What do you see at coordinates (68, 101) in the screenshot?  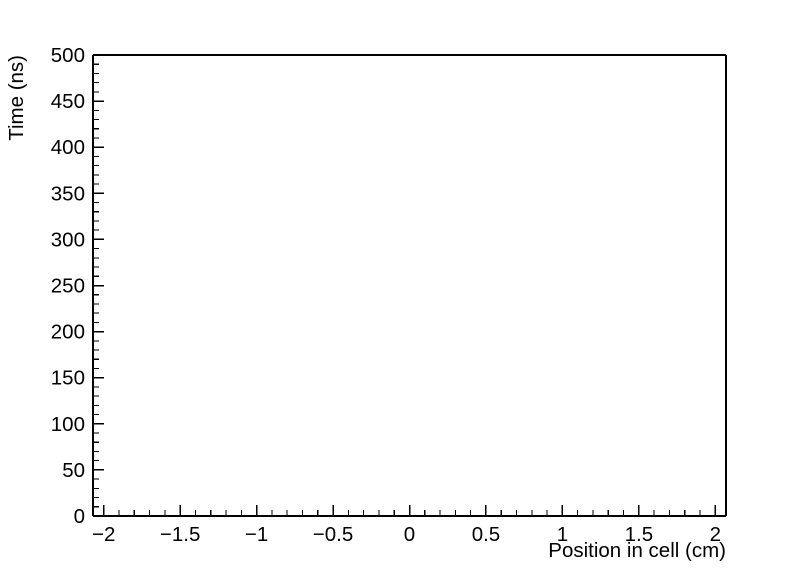 I see `y-tick-label: 450` at bounding box center [68, 101].